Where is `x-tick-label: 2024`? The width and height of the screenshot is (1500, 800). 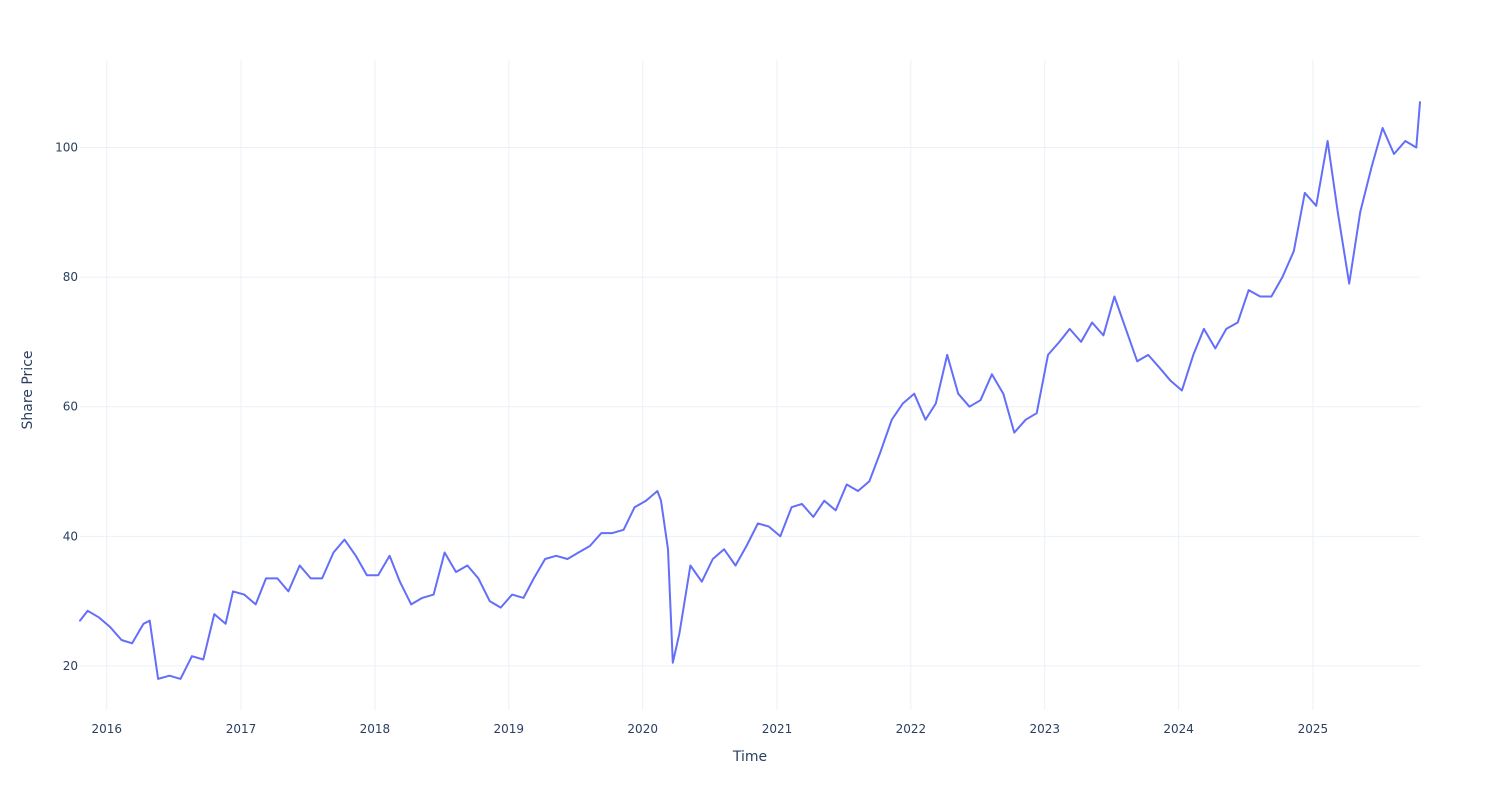 x-tick-label: 2024 is located at coordinates (1178, 729).